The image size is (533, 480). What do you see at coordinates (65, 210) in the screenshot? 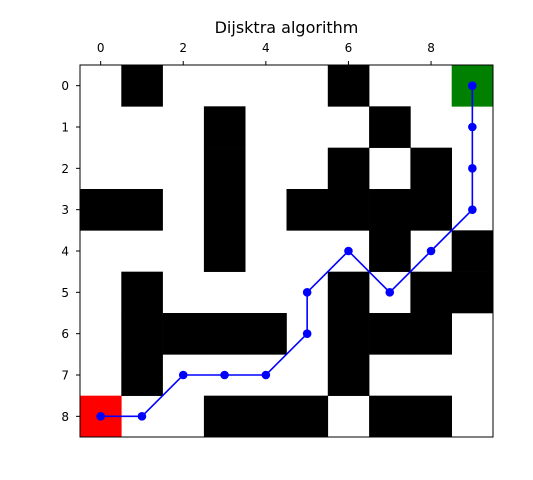
I see `y-tick-label: 3` at bounding box center [65, 210].